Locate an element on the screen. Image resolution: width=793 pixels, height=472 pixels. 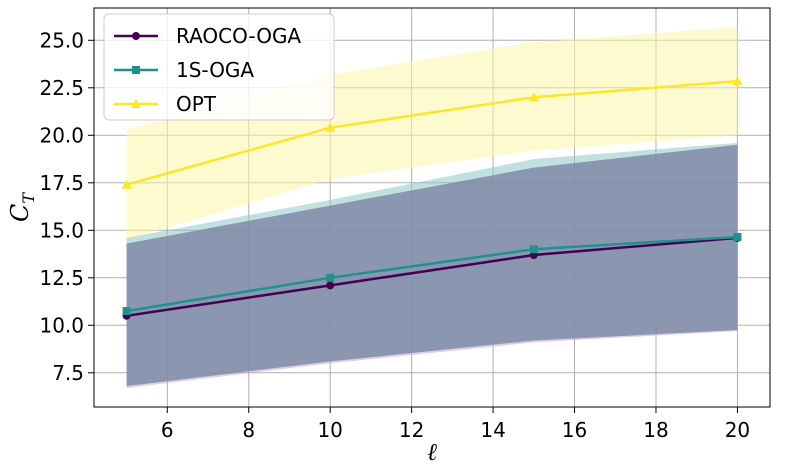
y-tick-label: 22.5 is located at coordinates (61, 88).